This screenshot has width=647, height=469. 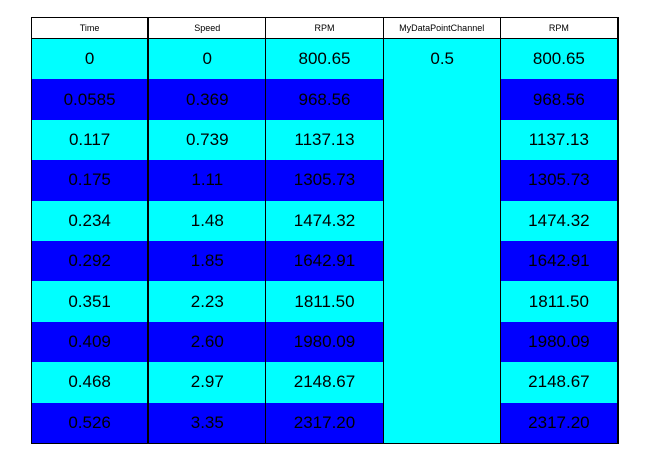 I want to click on cell: 0.369, so click(x=208, y=99).